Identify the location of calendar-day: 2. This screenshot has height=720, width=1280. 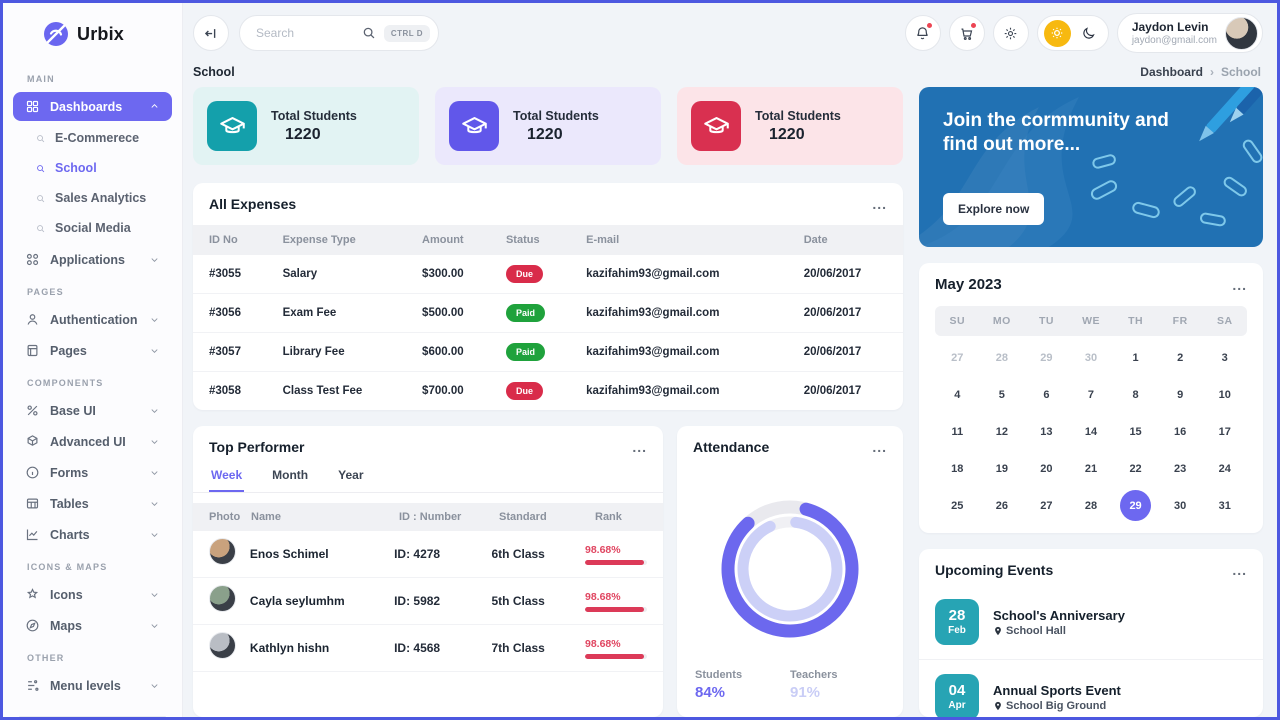
(1180, 357).